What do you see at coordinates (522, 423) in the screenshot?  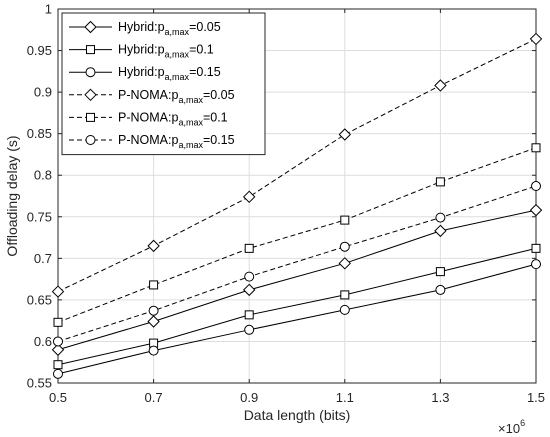 I see `x-multiplier-exponent: 6` at bounding box center [522, 423].